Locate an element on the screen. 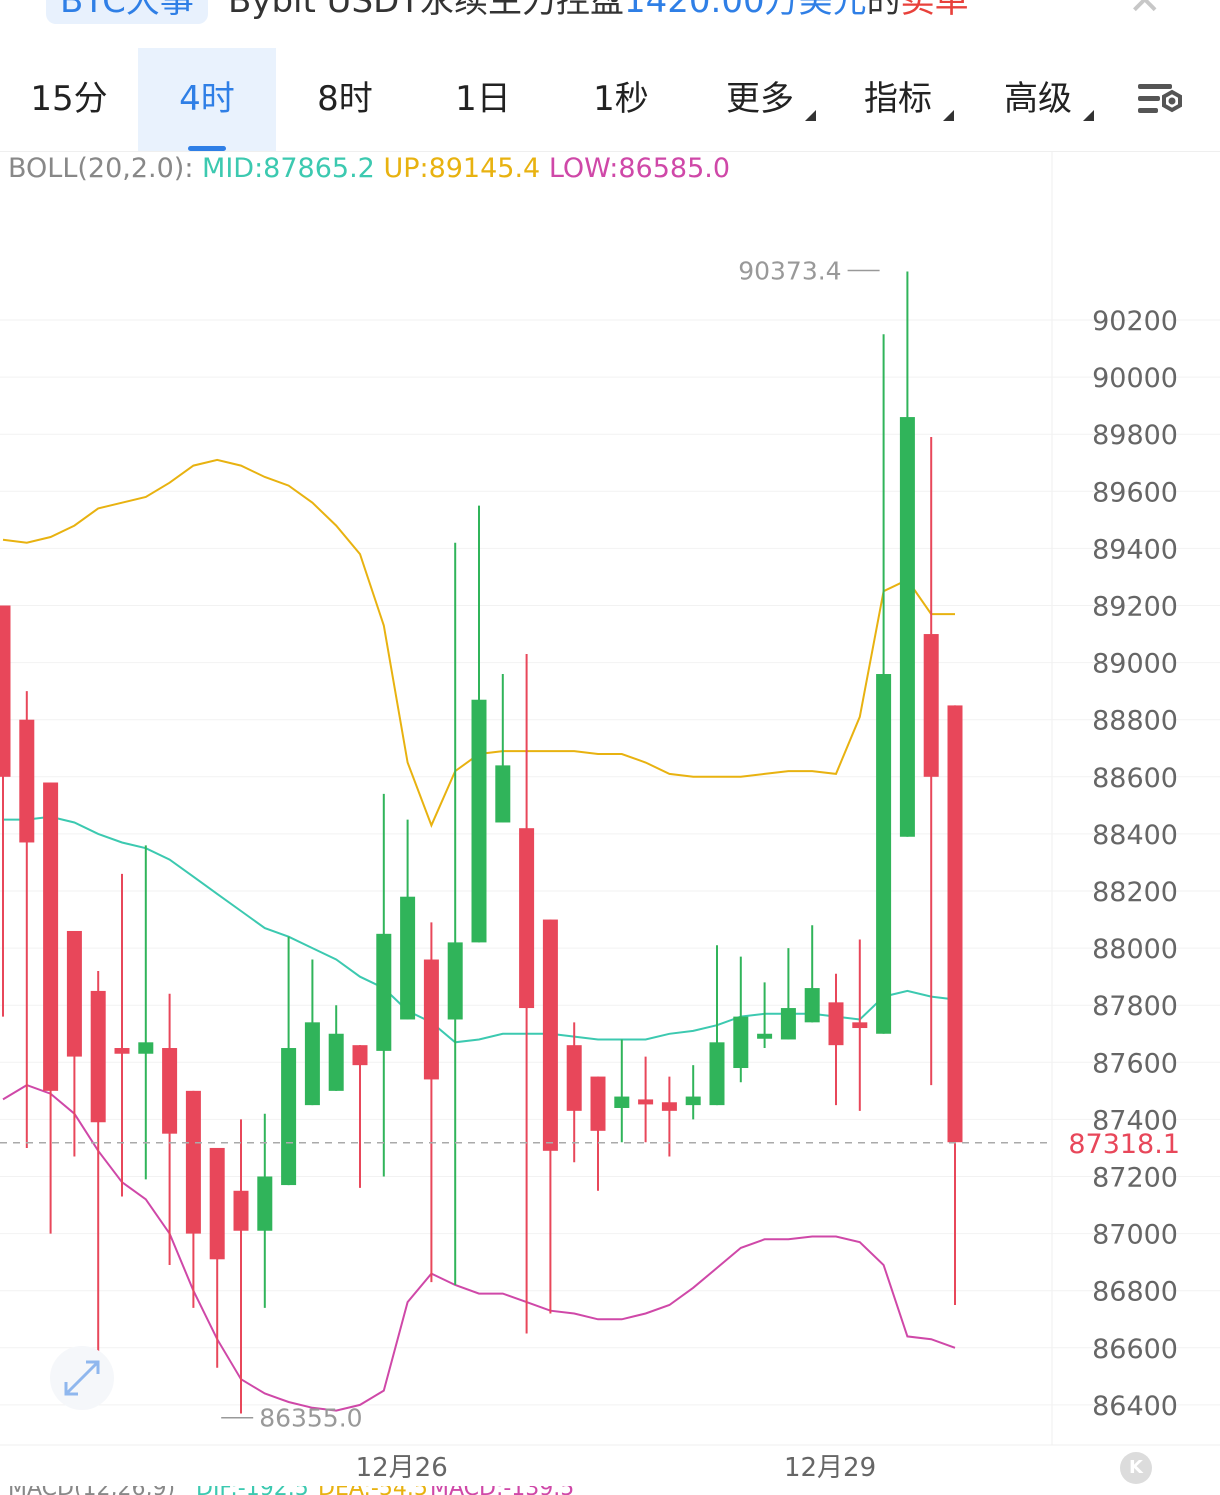  y-tick-label: 89800 is located at coordinates (1135, 435).